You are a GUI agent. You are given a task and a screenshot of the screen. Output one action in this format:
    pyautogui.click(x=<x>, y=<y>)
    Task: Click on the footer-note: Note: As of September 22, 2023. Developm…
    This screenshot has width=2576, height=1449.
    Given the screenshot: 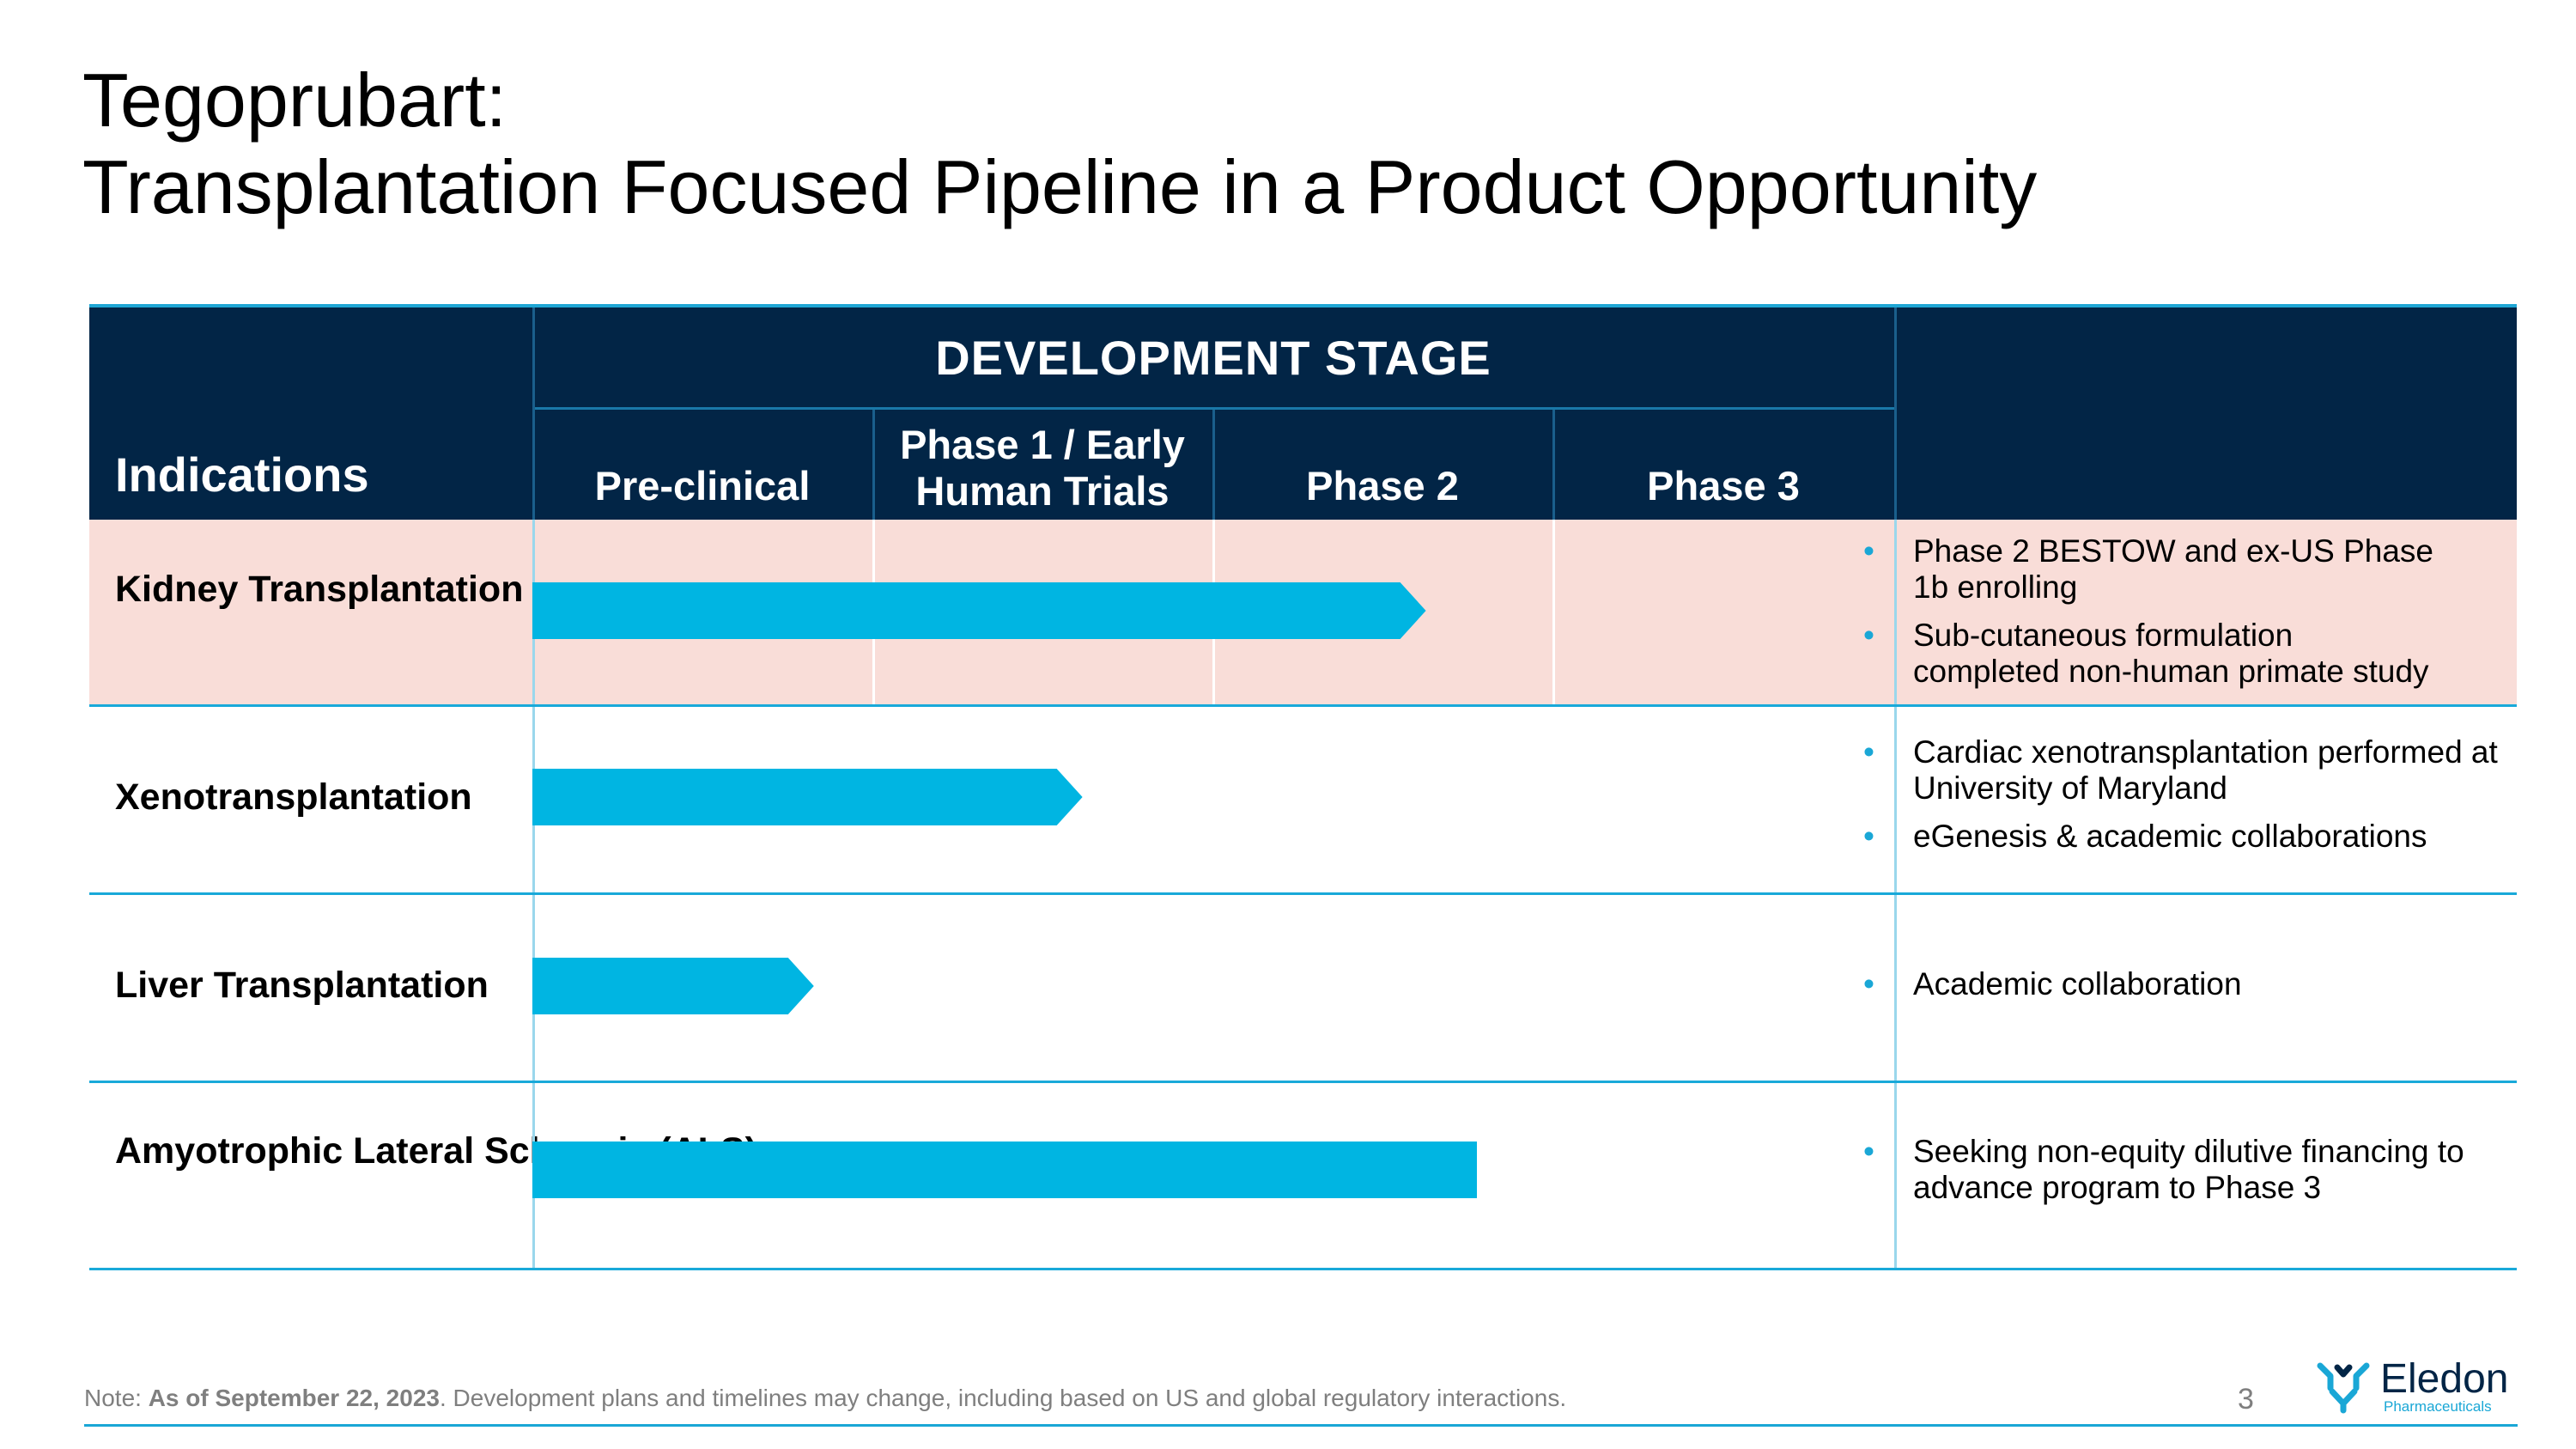 What is the action you would take?
    pyautogui.click(x=825, y=1398)
    